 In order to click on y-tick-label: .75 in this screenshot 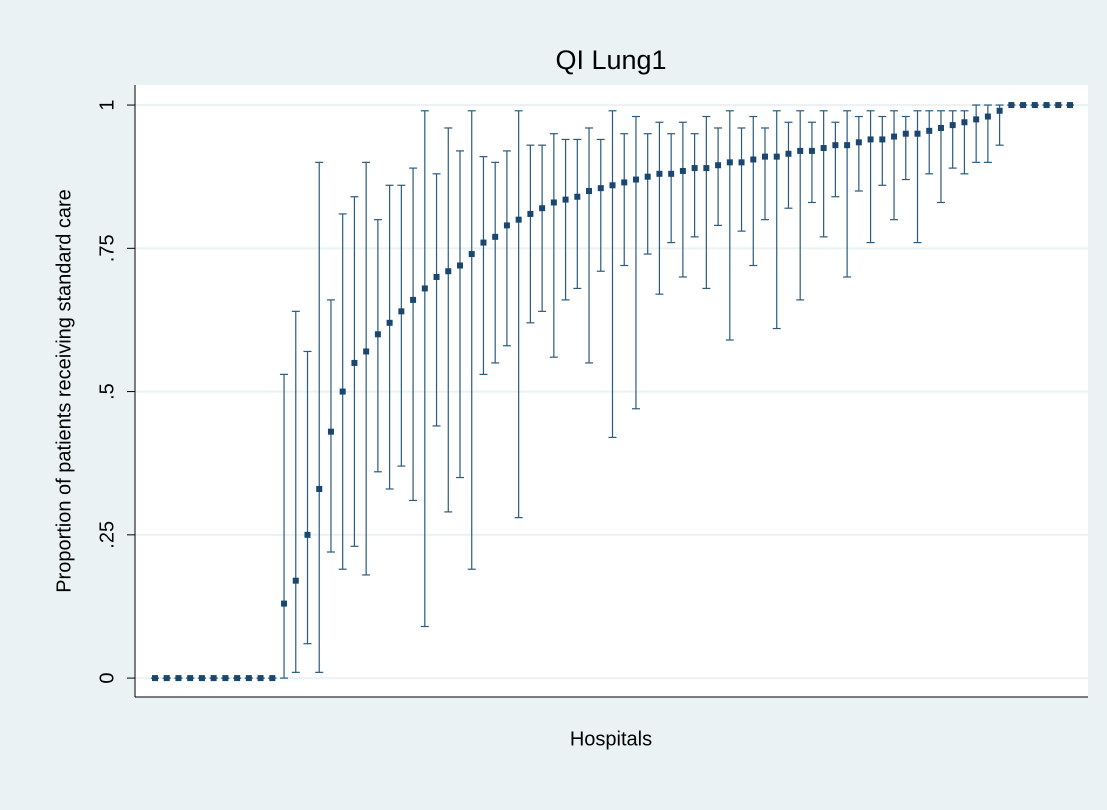, I will do `click(107, 248)`.